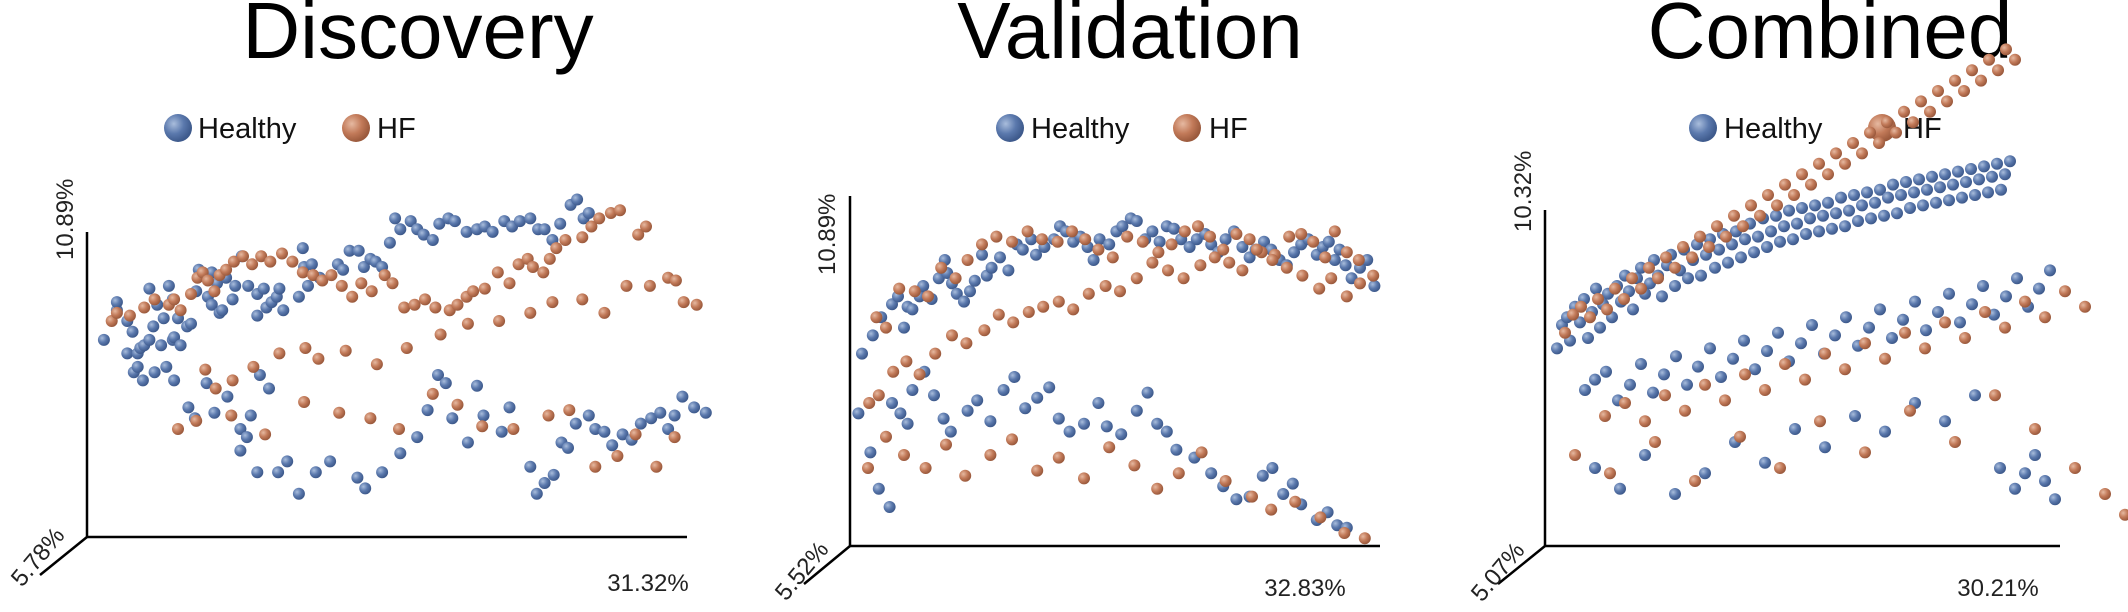 Image resolution: width=2128 pixels, height=612 pixels. Describe the element at coordinates (356, 128) in the screenshot. I see `legend-marker-hf` at that location.